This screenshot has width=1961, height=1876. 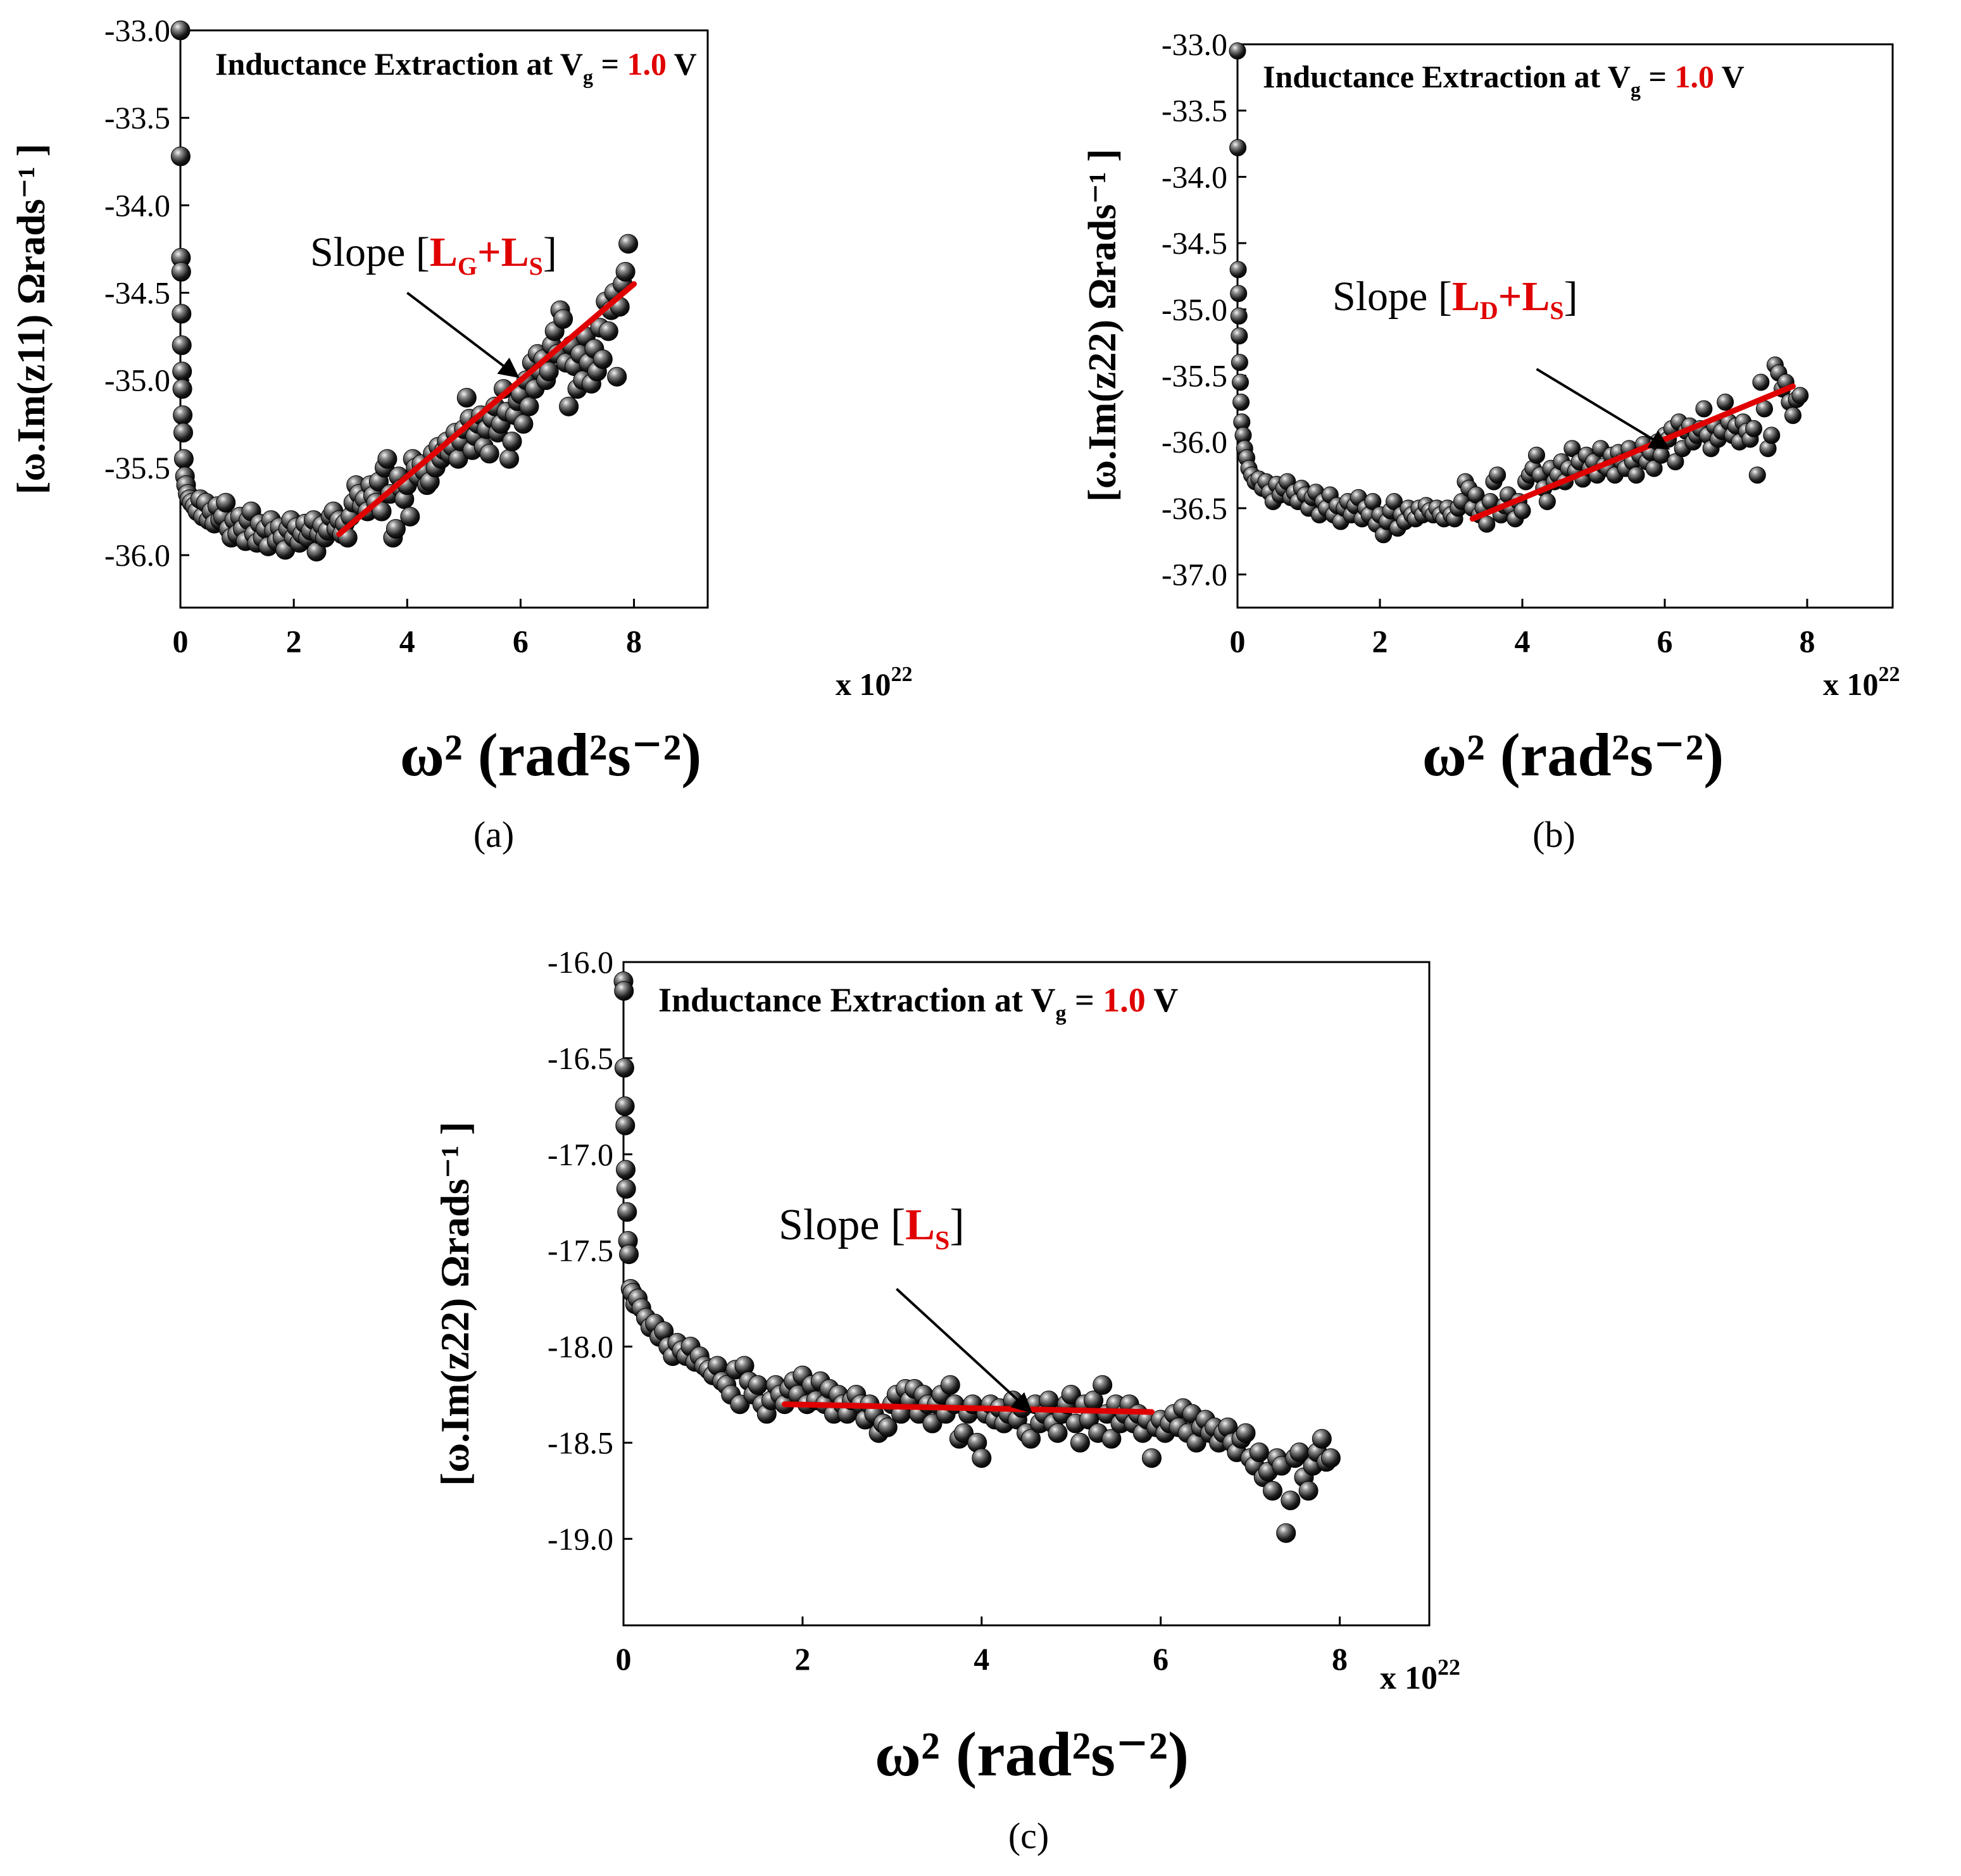 I want to click on x-tick-label: 6, so click(x=521, y=641).